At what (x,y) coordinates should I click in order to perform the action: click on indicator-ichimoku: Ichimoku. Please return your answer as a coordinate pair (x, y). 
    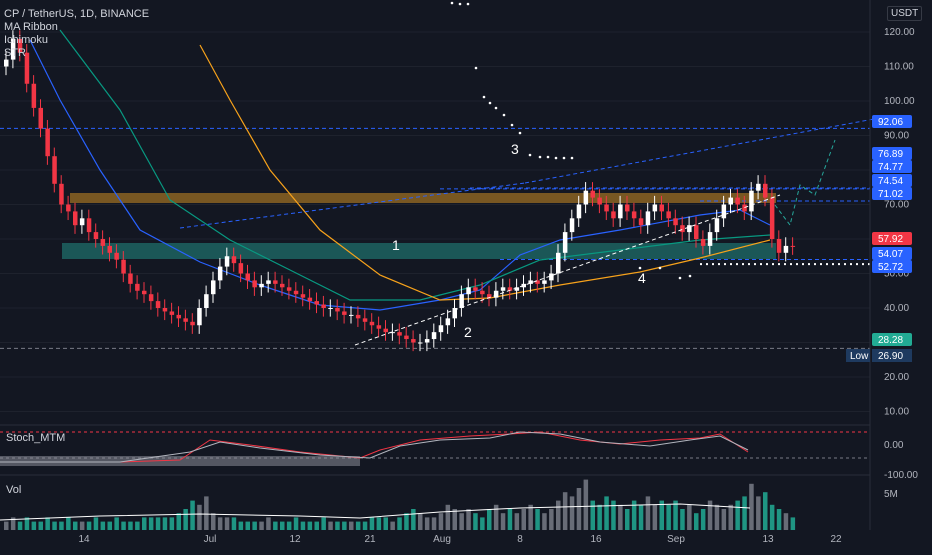
    Looking at the image, I should click on (26, 40).